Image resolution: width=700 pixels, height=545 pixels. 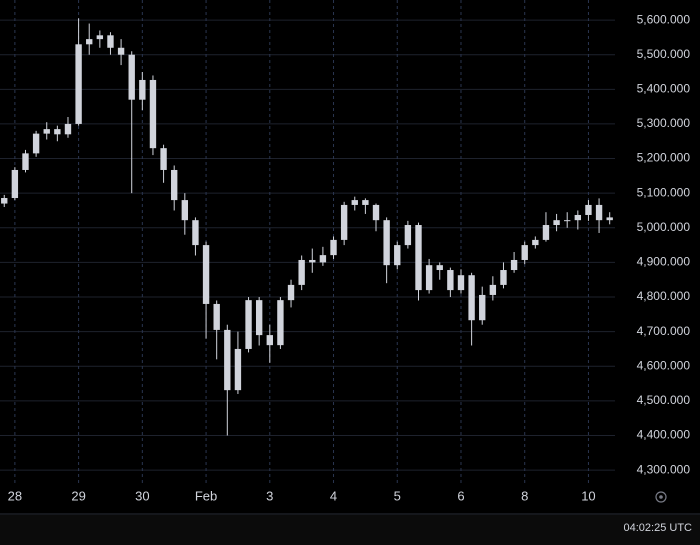 I want to click on x-tick-label: 4, so click(x=333, y=495).